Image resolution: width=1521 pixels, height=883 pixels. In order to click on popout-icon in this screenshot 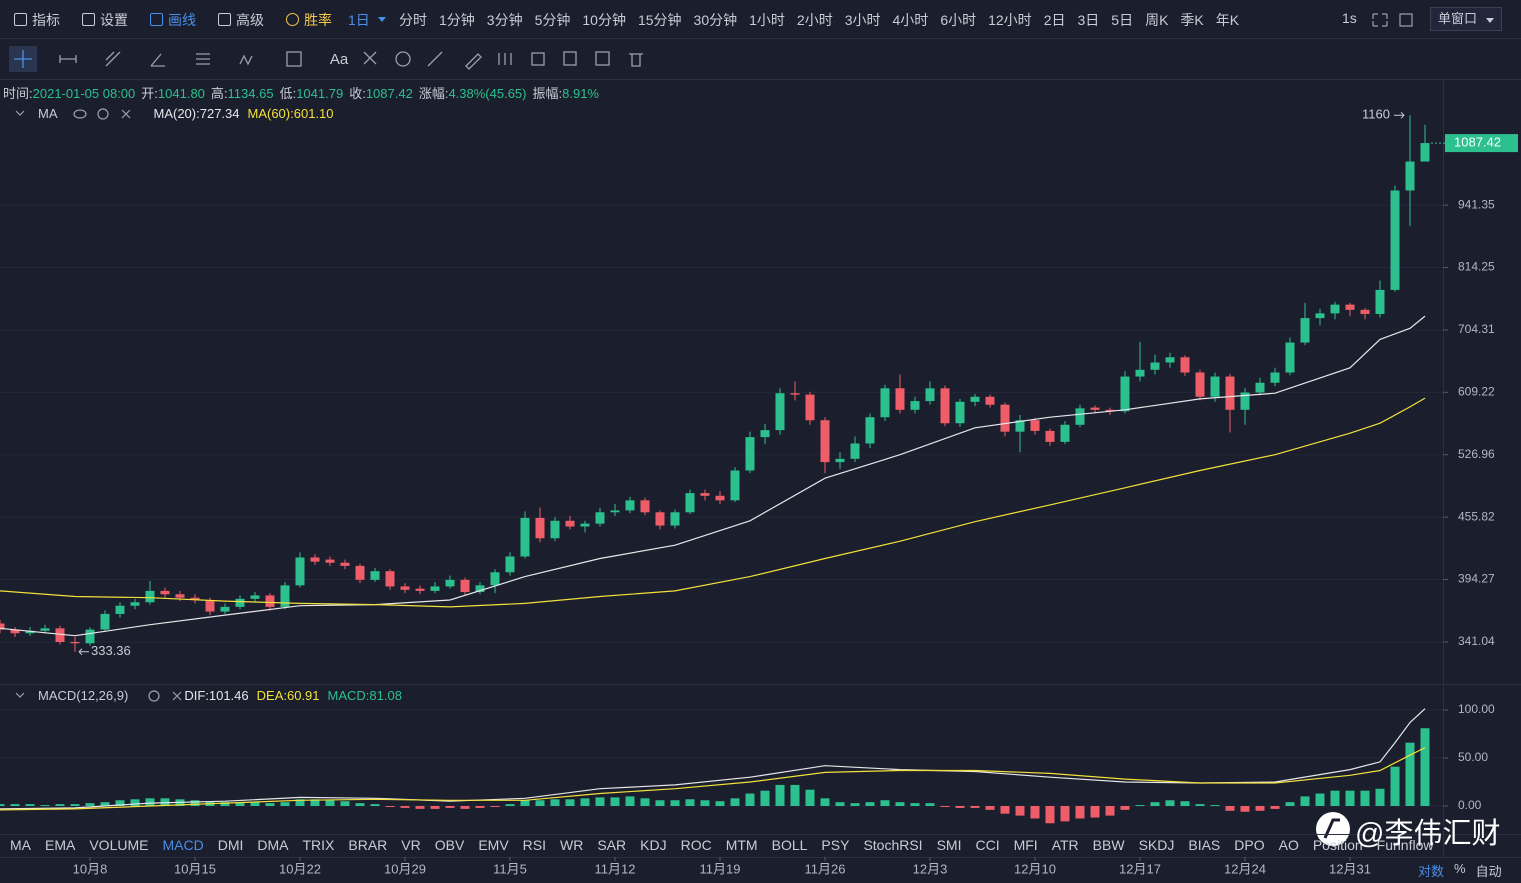, I will do `click(1406, 20)`.